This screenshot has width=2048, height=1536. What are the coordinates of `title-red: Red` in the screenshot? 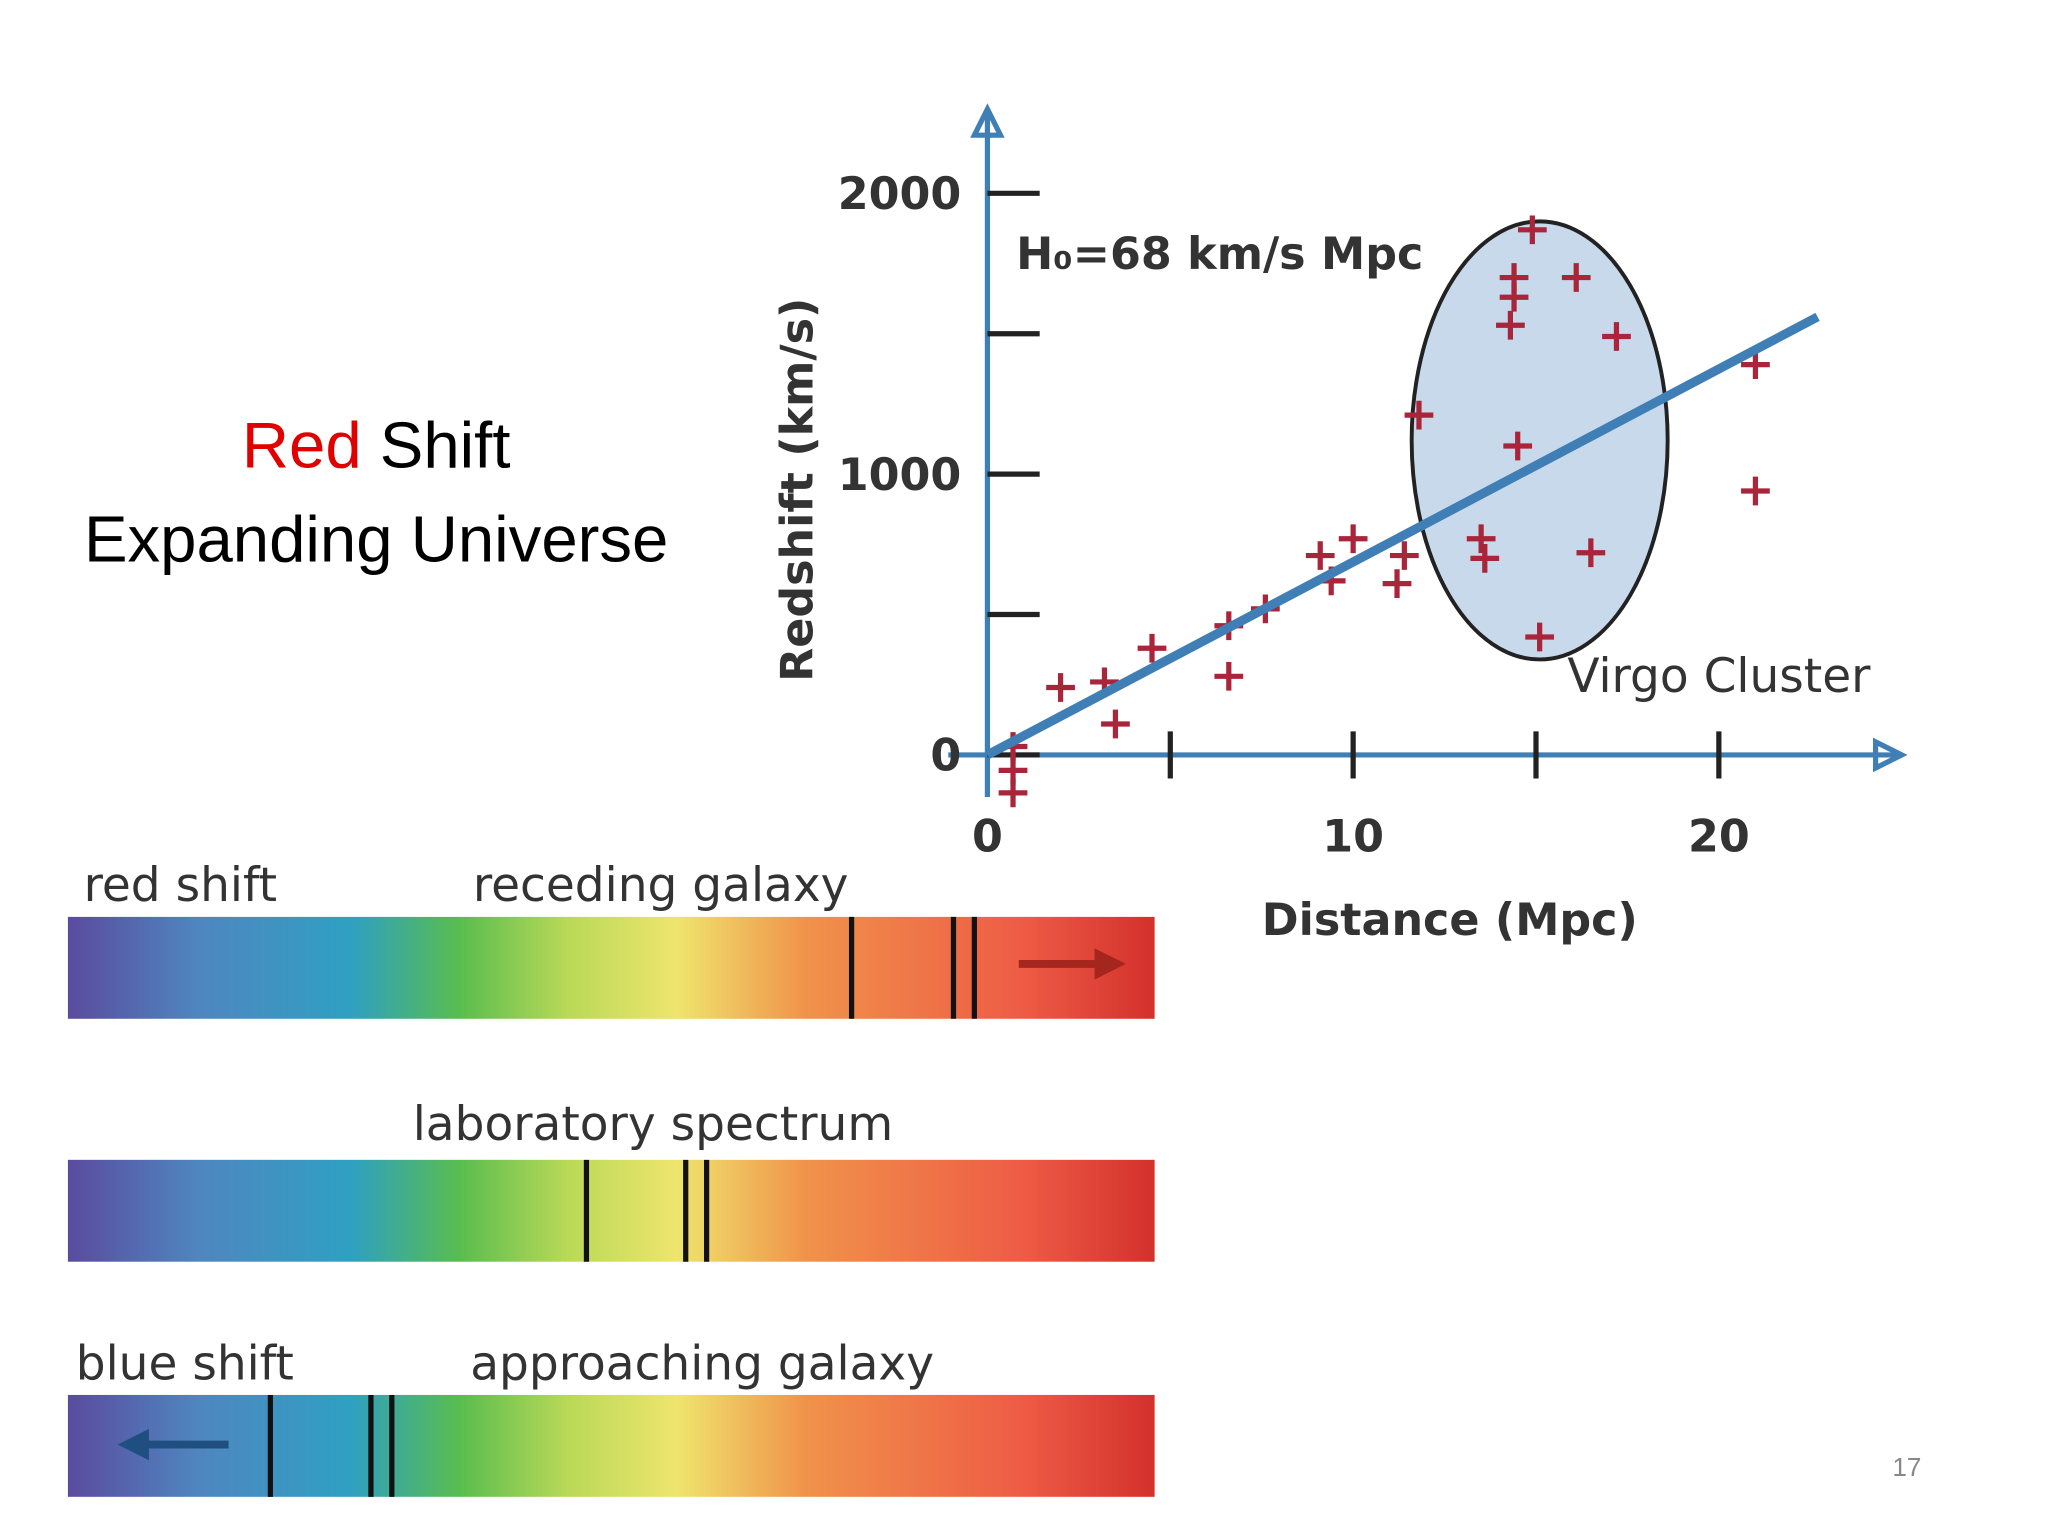 It's located at (302, 445).